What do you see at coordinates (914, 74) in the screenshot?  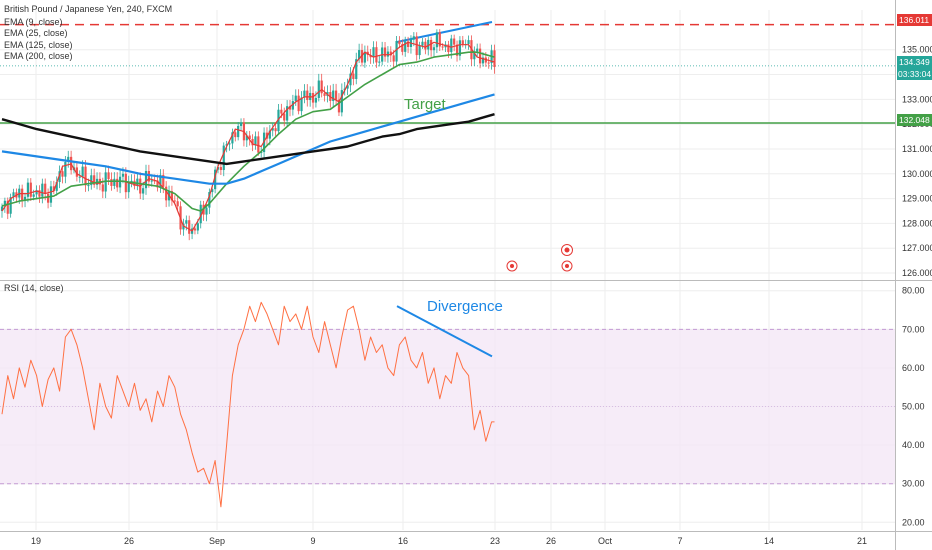 I see `countdown-label: 03:33:04` at bounding box center [914, 74].